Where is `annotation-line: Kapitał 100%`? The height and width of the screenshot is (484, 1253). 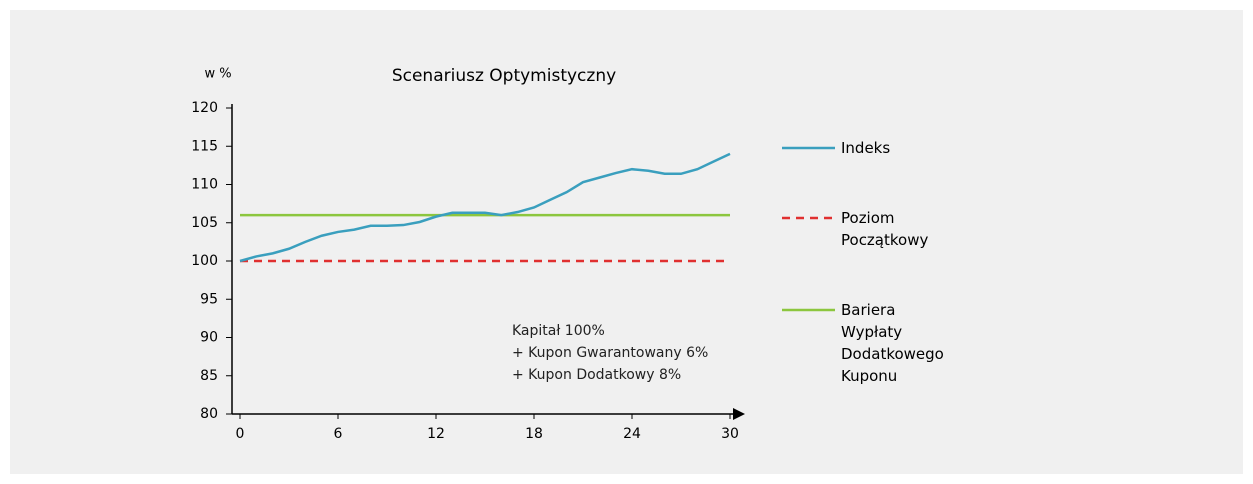 annotation-line: Kapitał 100% is located at coordinates (558, 331).